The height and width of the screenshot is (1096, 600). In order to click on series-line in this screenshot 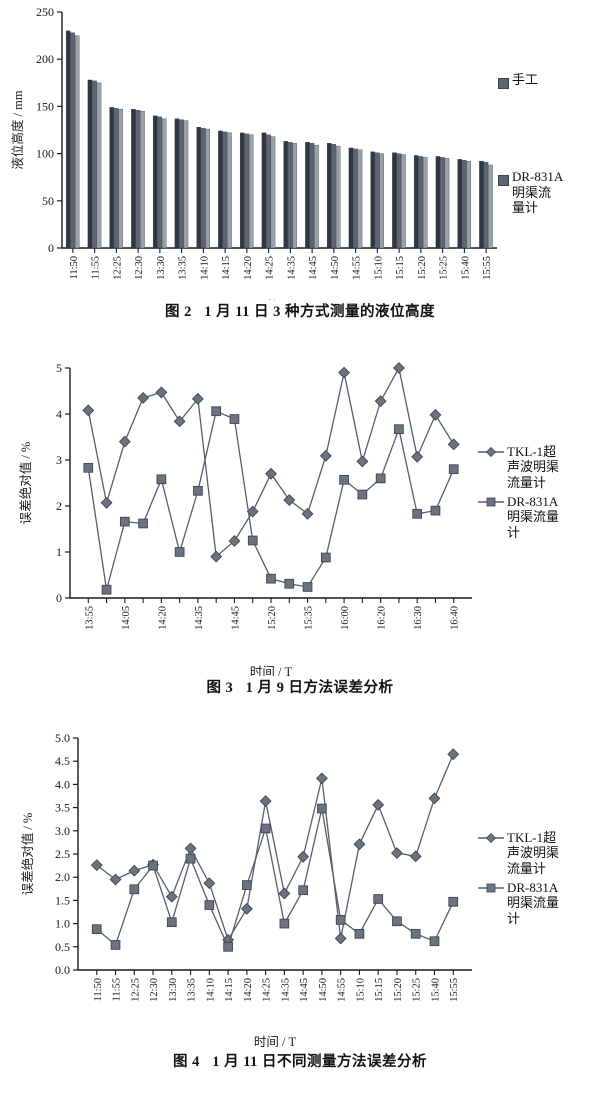, I will do `click(271, 500)`.